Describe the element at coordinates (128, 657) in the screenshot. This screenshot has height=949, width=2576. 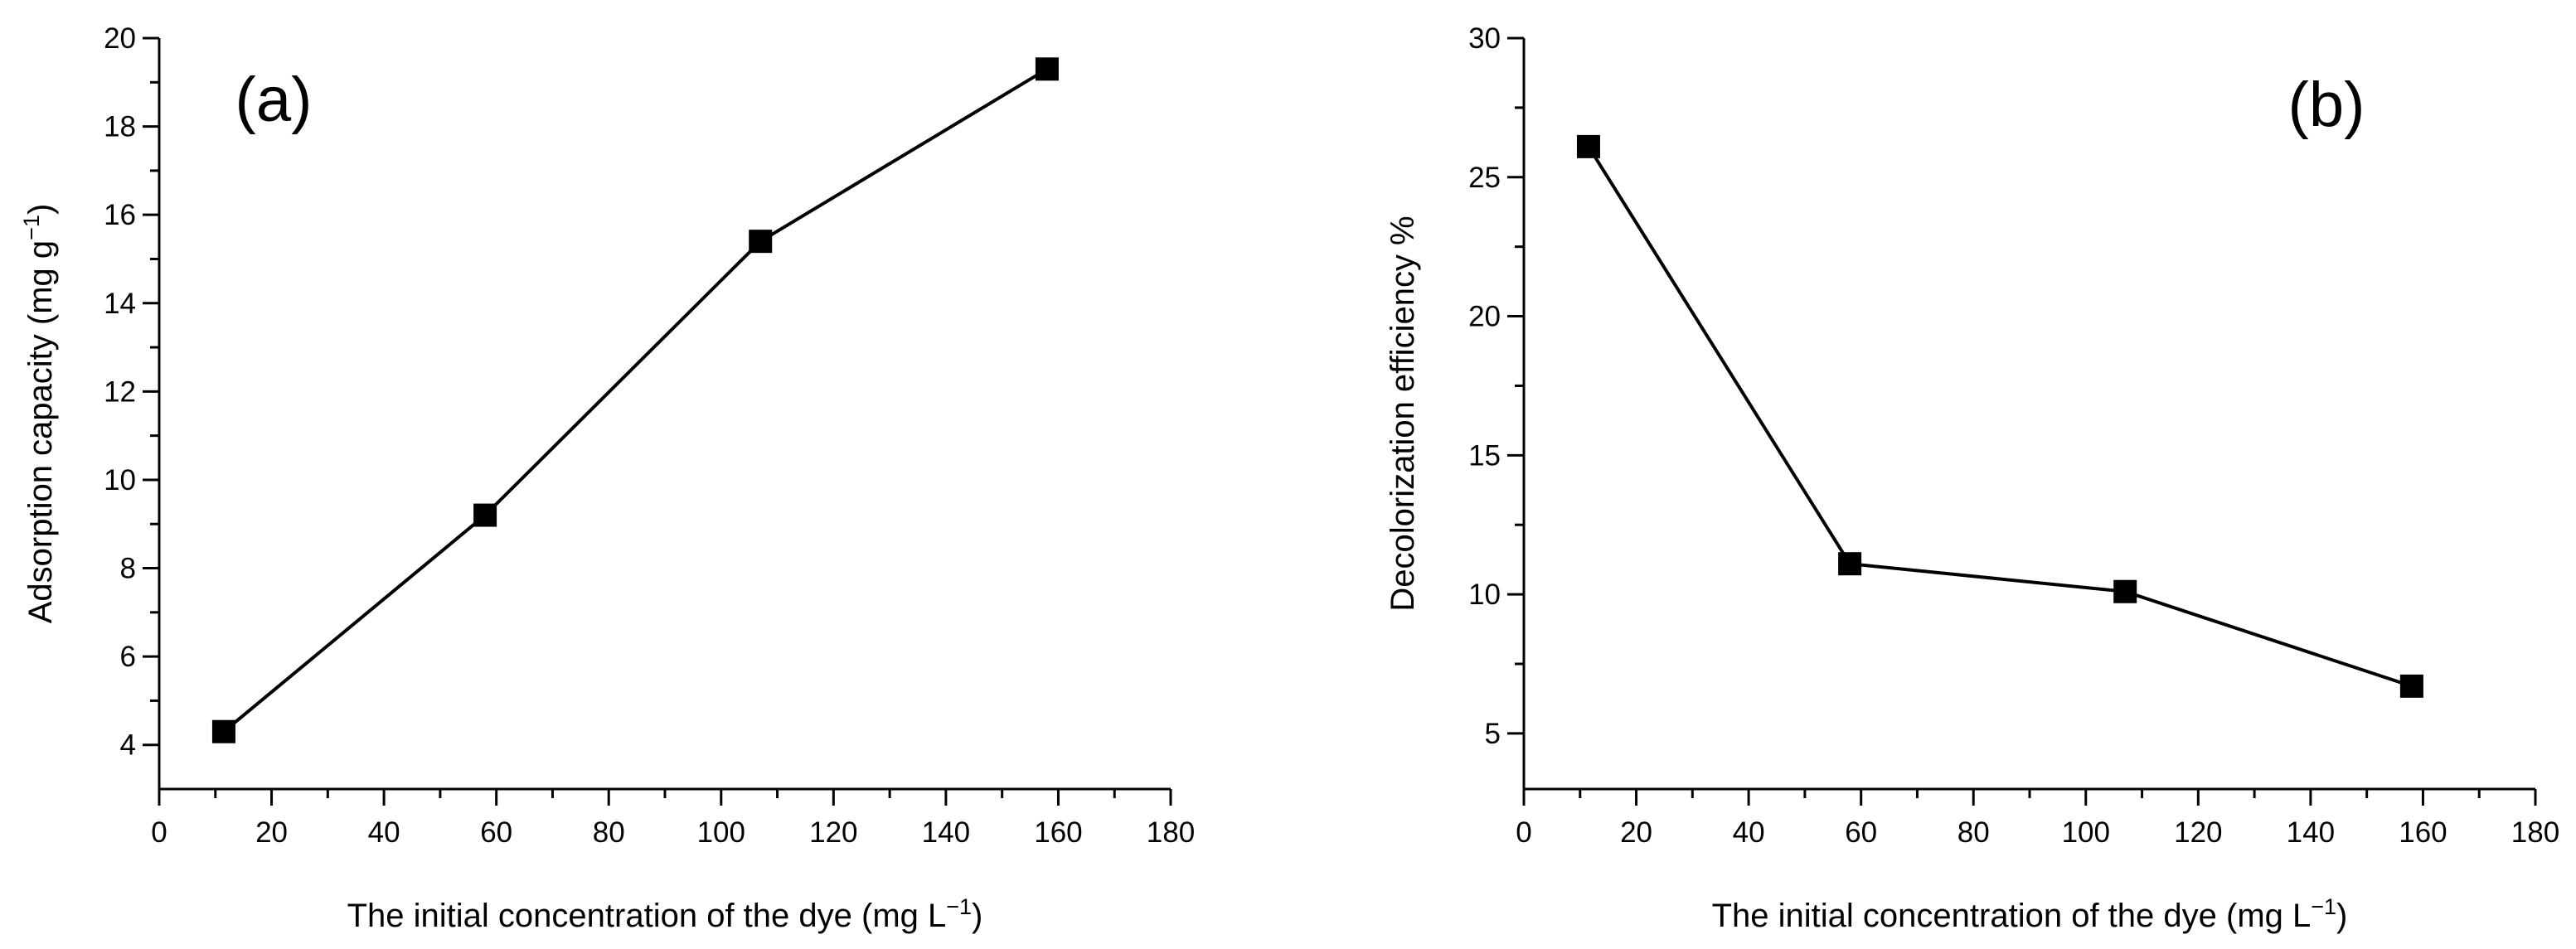
I see `y-tick-label: 6` at that location.